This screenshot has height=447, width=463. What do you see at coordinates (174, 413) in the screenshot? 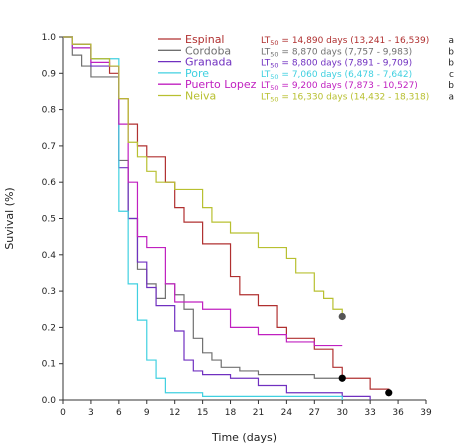
I see `x-tick-label: 12` at bounding box center [174, 413].